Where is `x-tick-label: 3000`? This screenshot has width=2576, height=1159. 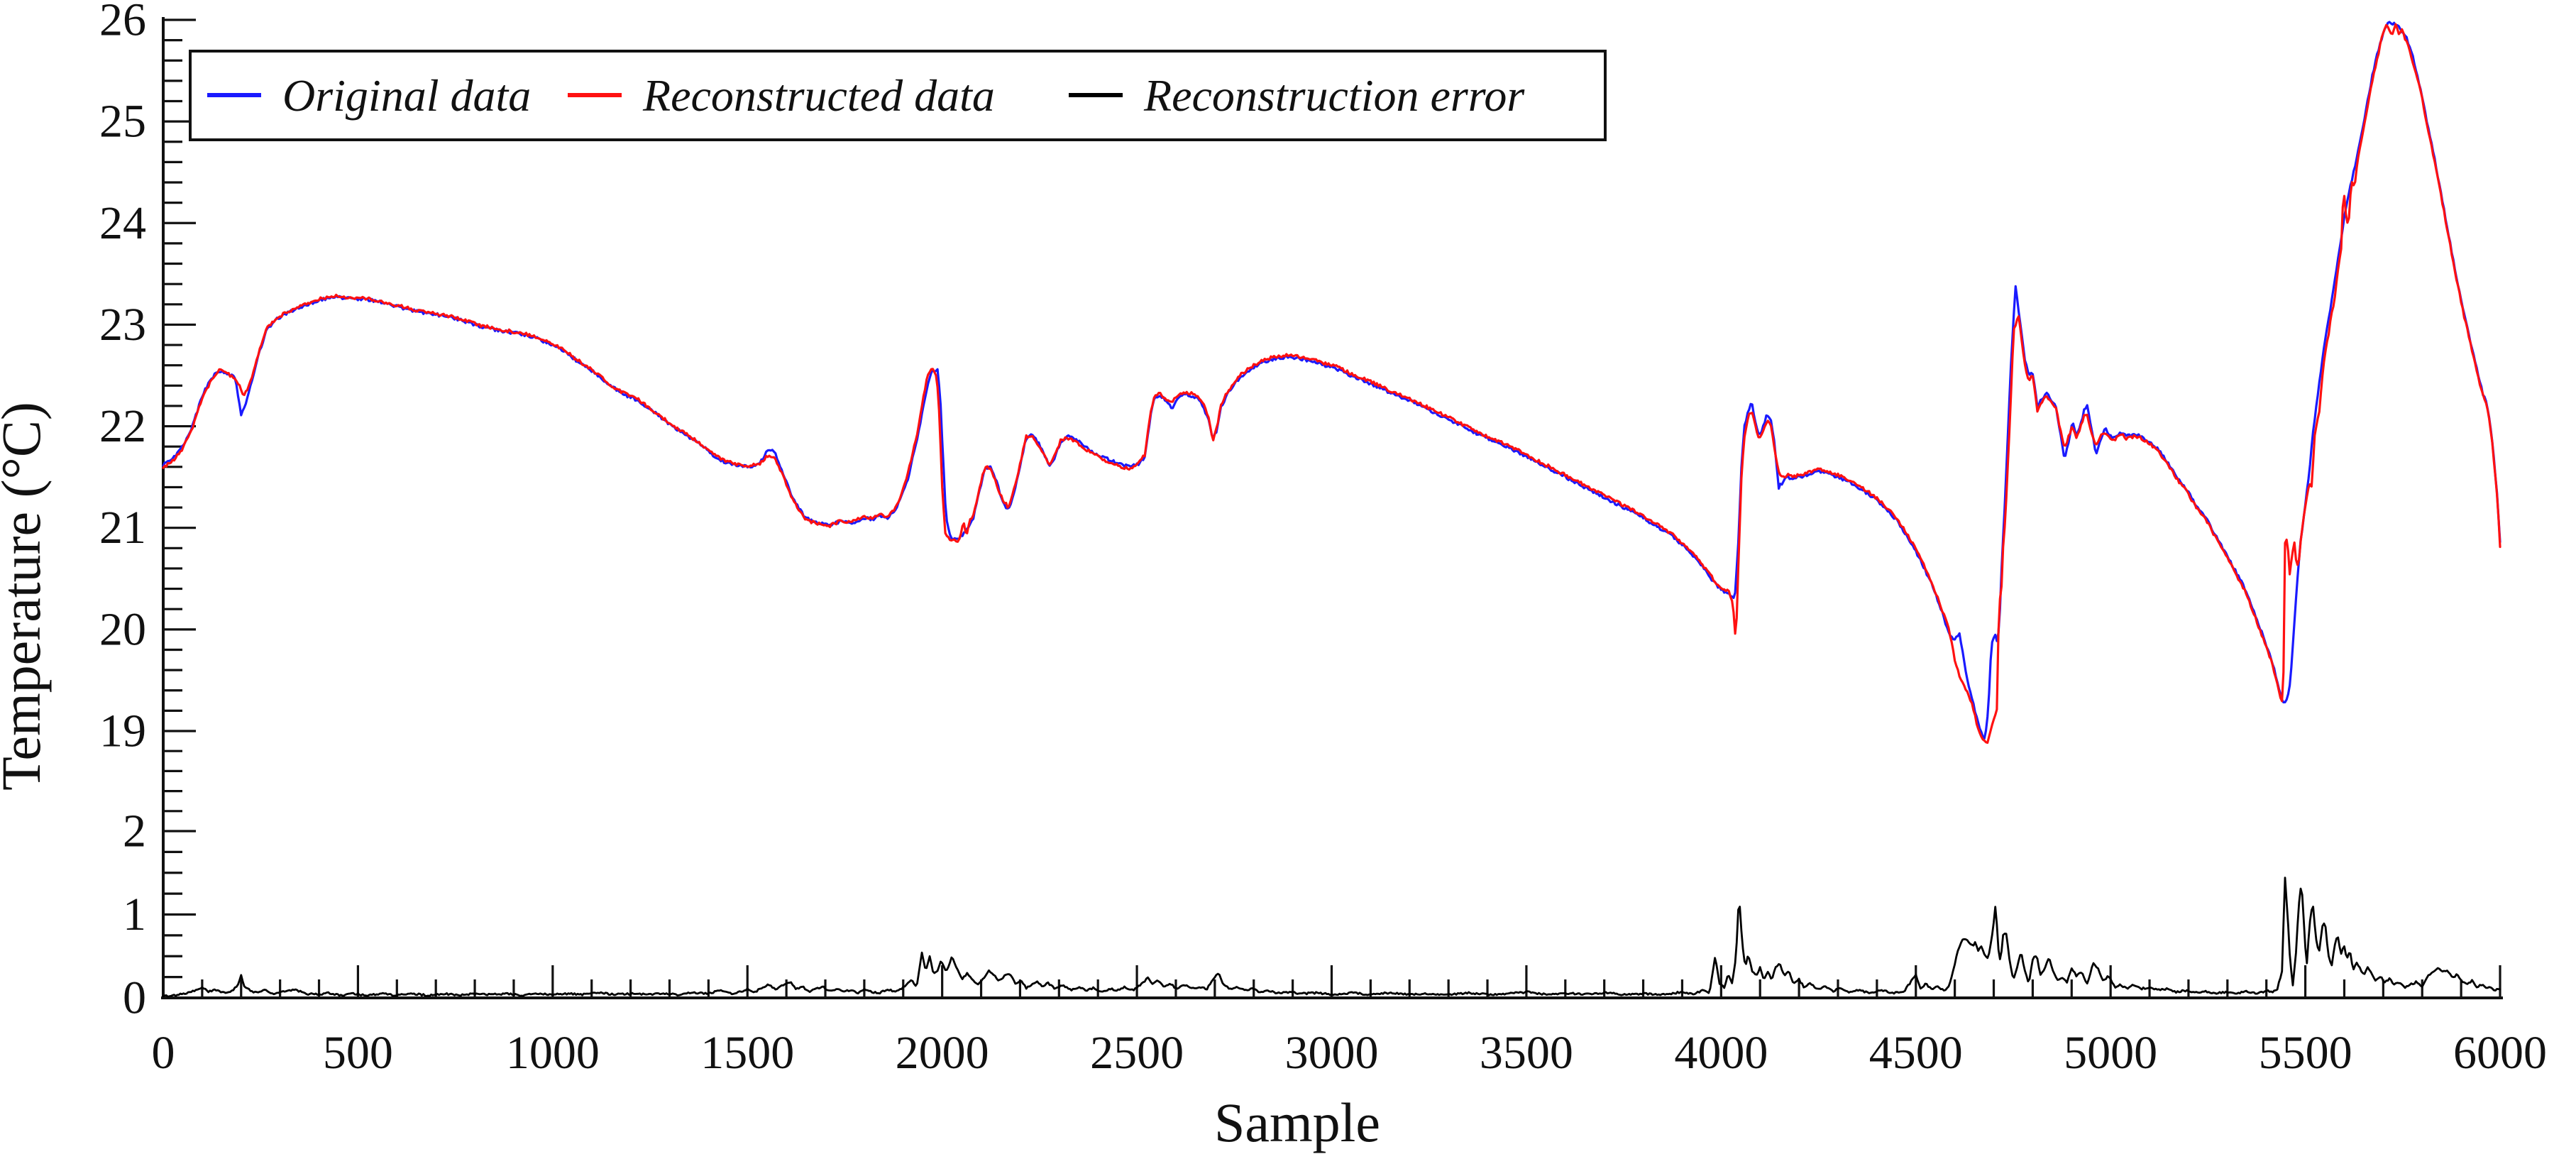
x-tick-label: 3000 is located at coordinates (1332, 1053).